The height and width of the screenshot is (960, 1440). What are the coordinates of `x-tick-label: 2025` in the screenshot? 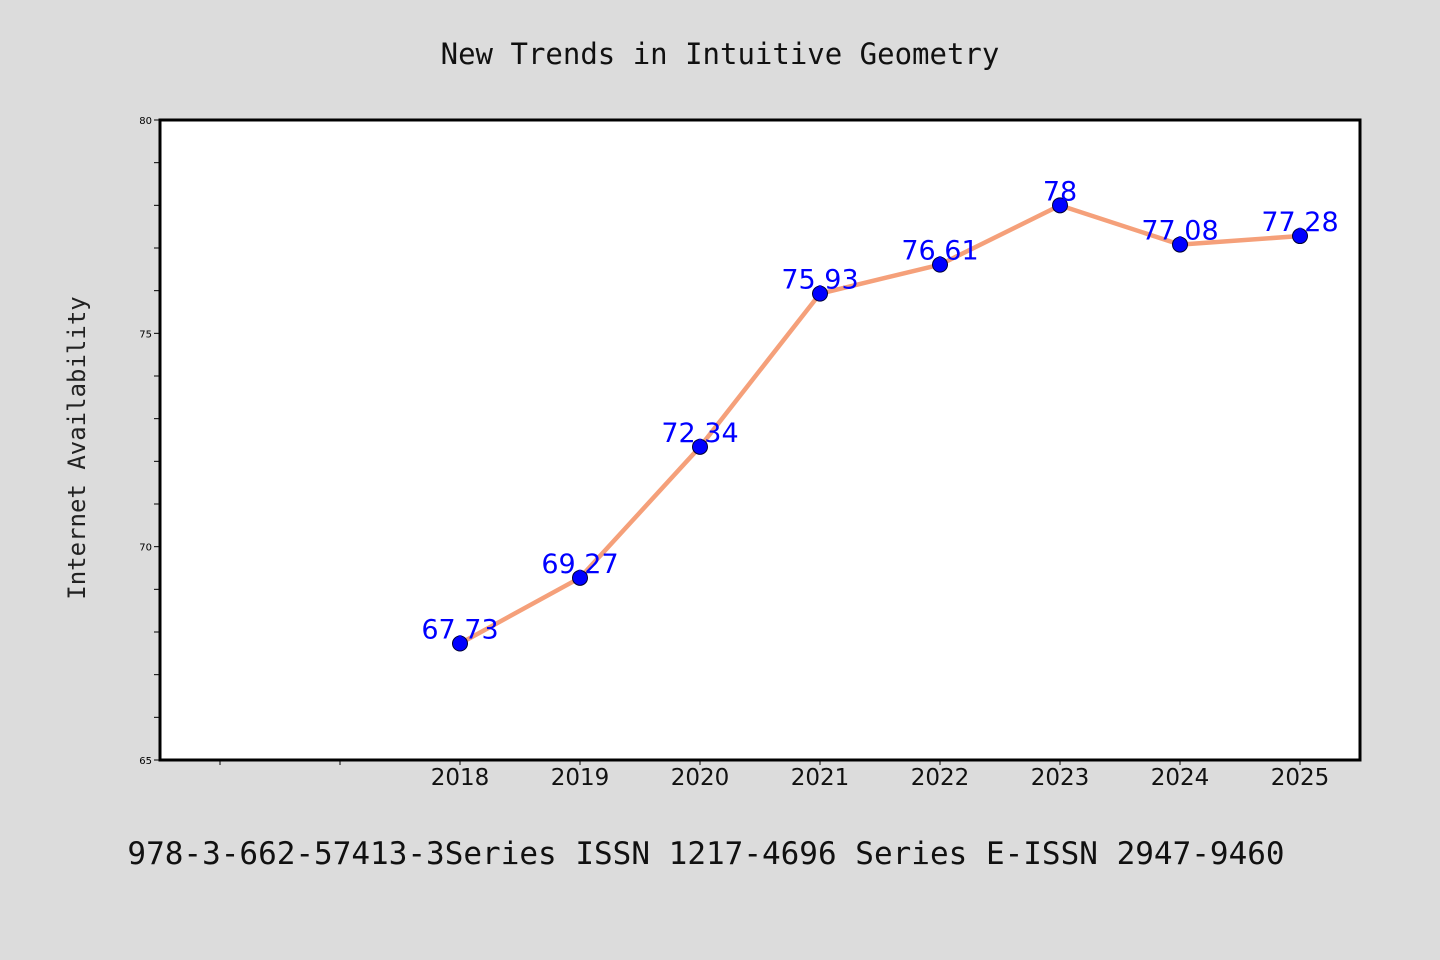 It's located at (1300, 778).